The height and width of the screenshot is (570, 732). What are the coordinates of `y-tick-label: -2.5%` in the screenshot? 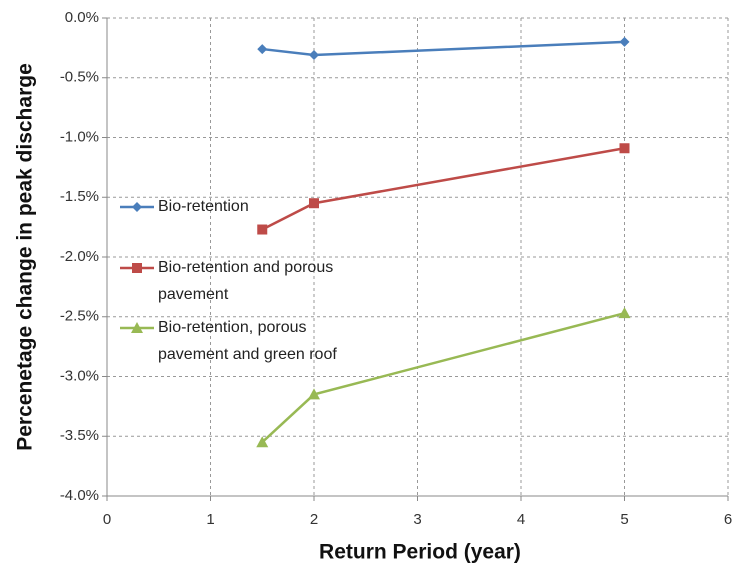 It's located at (79, 316).